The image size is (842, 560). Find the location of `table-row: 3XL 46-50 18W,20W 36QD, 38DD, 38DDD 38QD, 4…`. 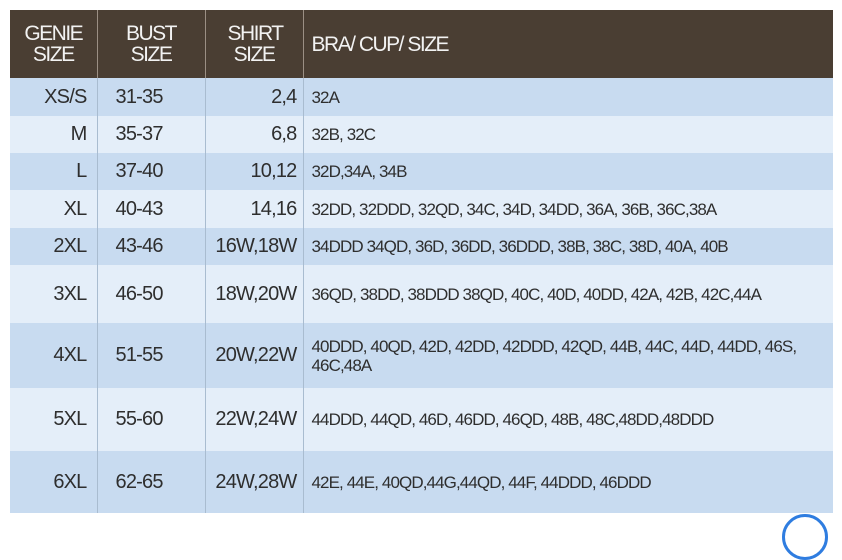

table-row: 3XL 46-50 18W,20W 36QD, 38DD, 38DDD 38QD, 4… is located at coordinates (421, 294).